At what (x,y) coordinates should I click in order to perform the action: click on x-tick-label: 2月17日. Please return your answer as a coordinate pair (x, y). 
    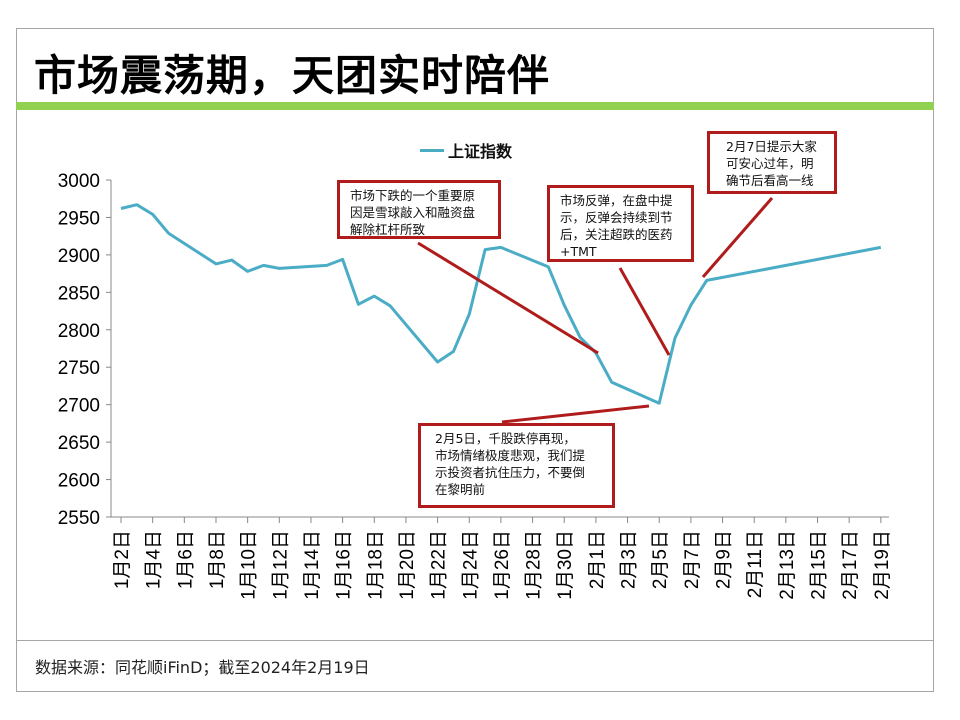
    Looking at the image, I should click on (850, 565).